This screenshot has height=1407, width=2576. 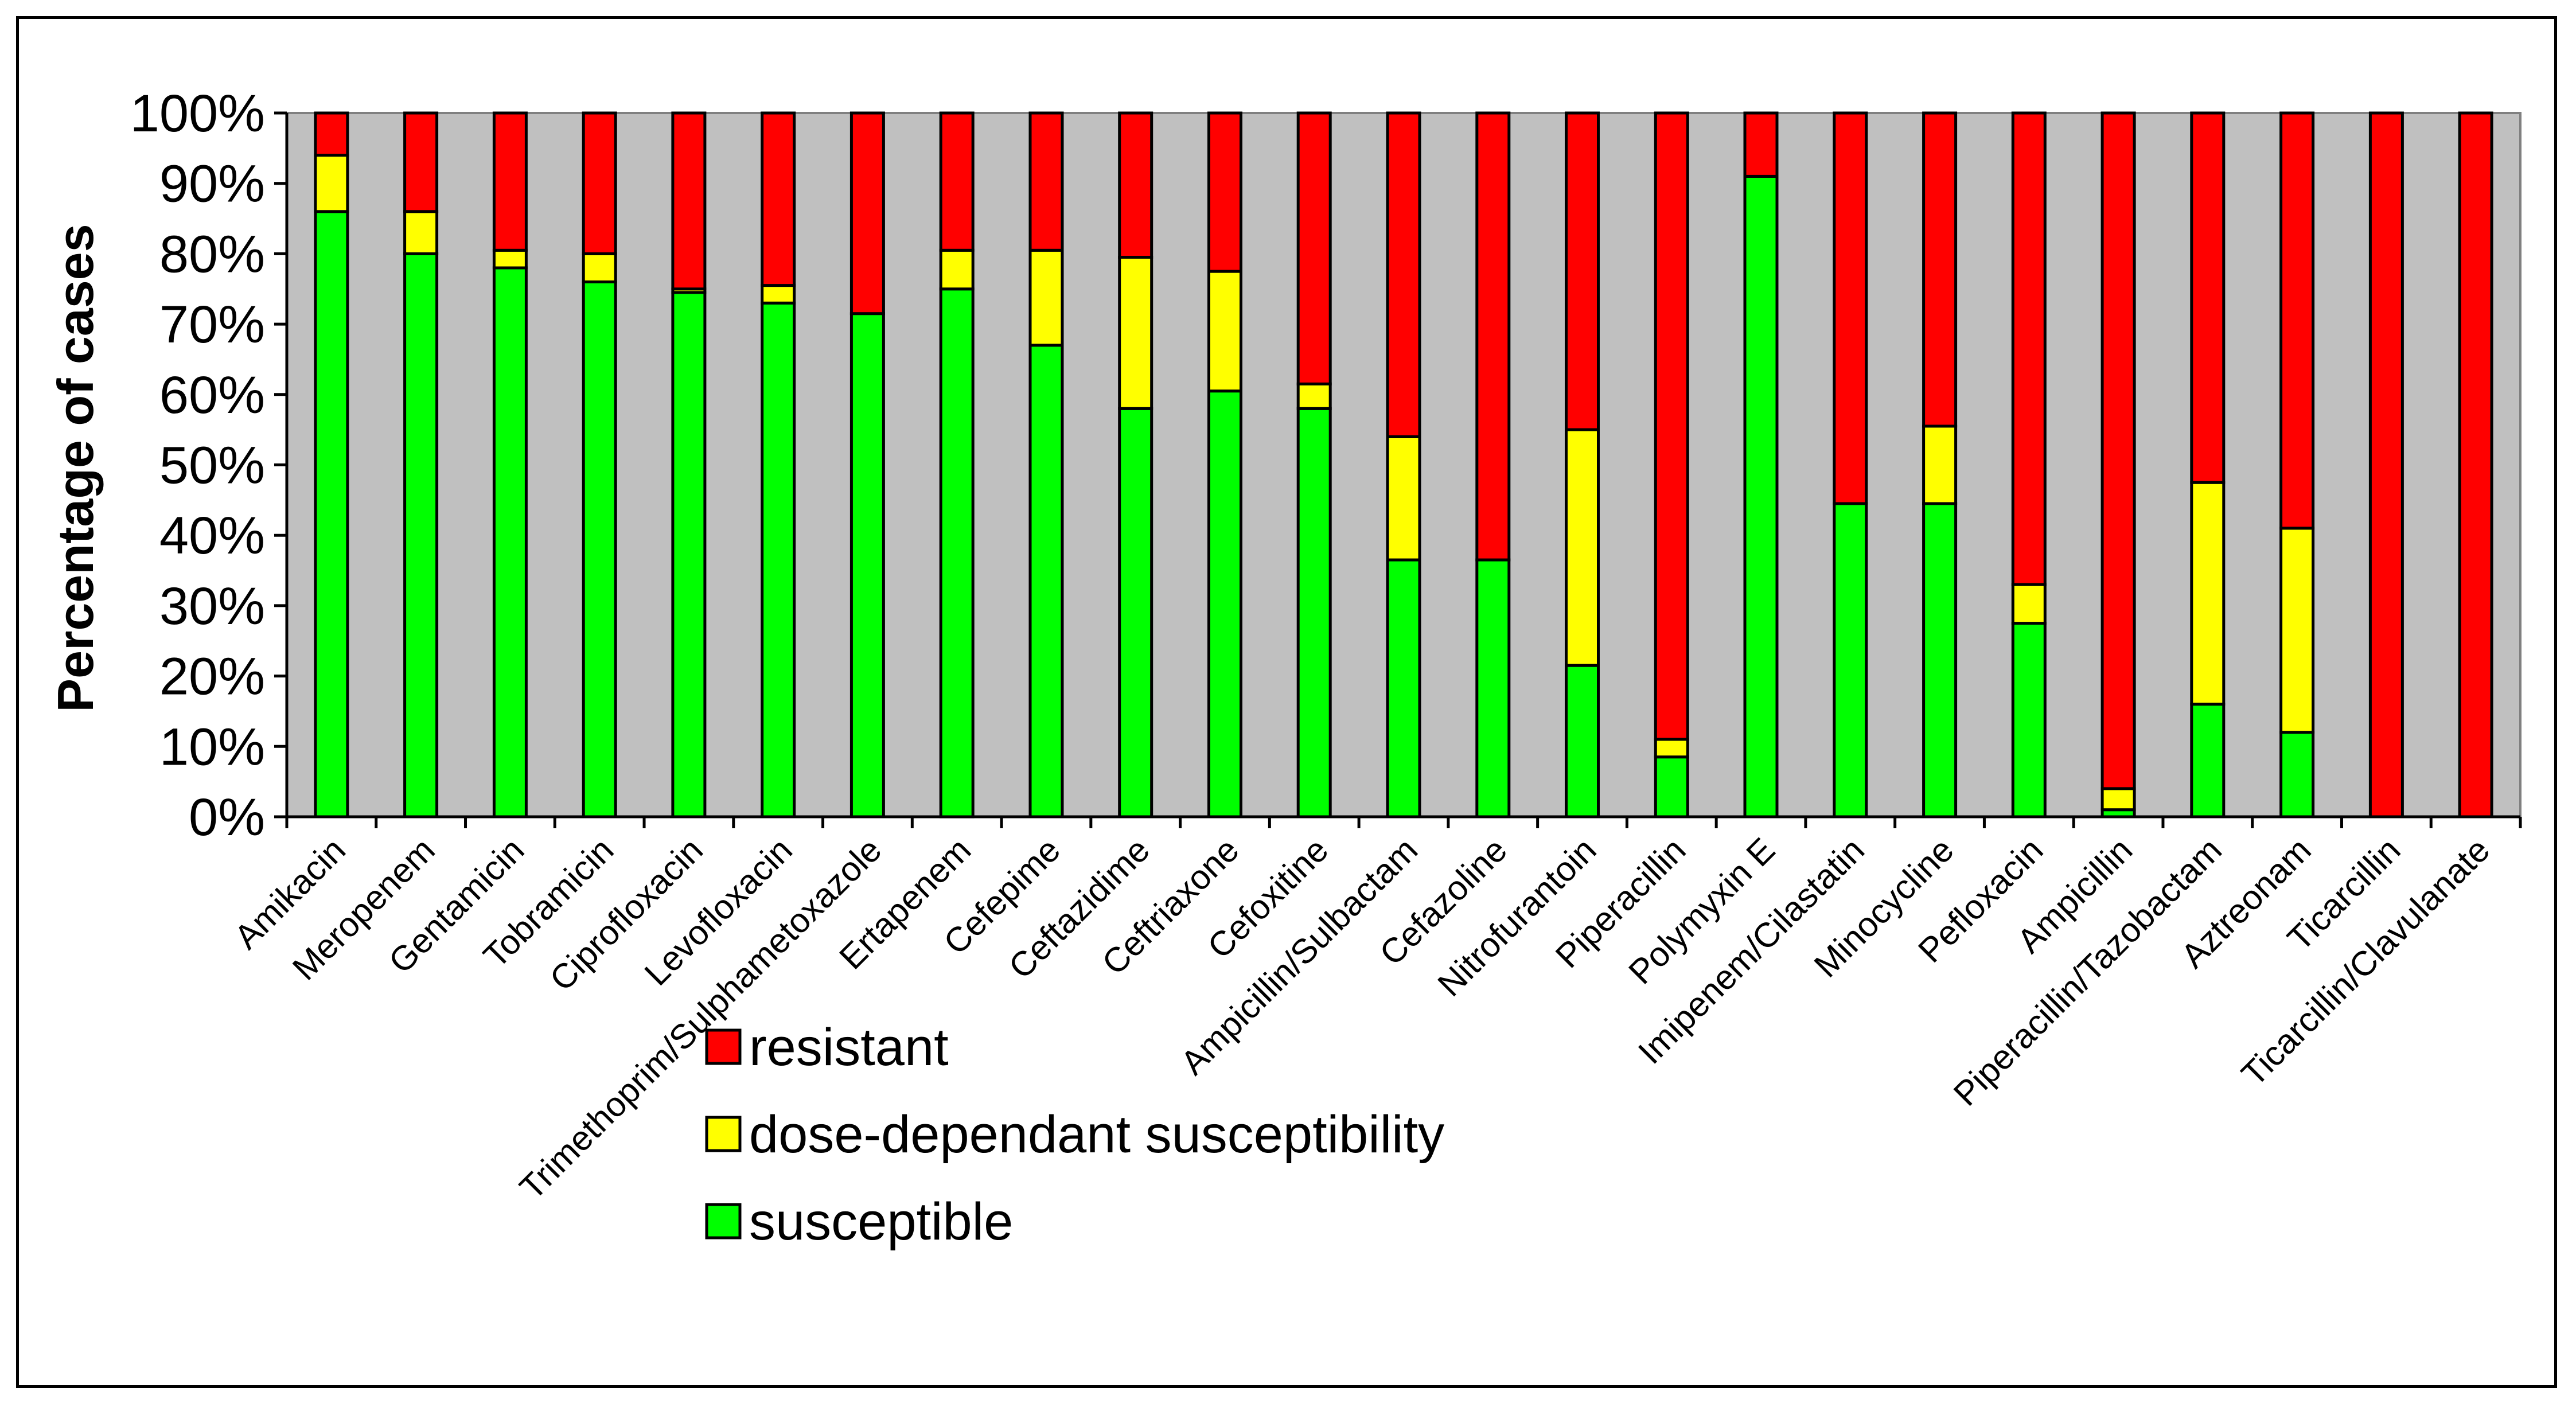 I want to click on bar-ampicillin-resistant, so click(x=2118, y=451).